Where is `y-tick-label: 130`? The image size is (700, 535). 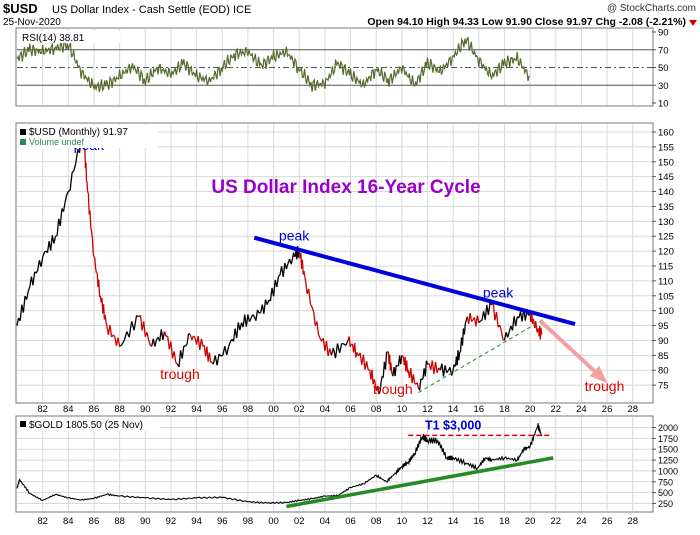
y-tick-label: 130 is located at coordinates (666, 222).